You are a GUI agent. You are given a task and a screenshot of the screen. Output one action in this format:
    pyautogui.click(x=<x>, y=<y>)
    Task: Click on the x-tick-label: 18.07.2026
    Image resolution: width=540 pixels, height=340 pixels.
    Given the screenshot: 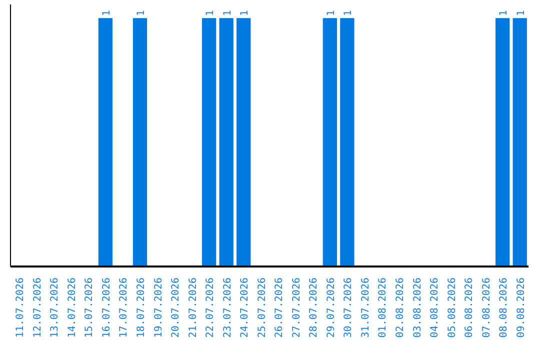 What is the action you would take?
    pyautogui.click(x=141, y=307)
    